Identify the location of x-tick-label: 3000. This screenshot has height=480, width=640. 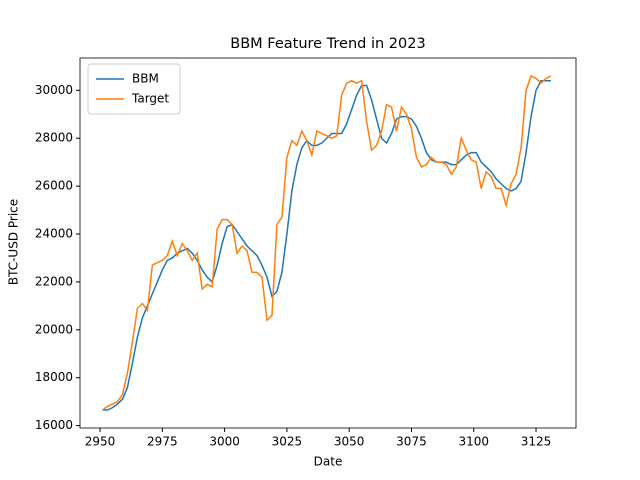
(224, 442).